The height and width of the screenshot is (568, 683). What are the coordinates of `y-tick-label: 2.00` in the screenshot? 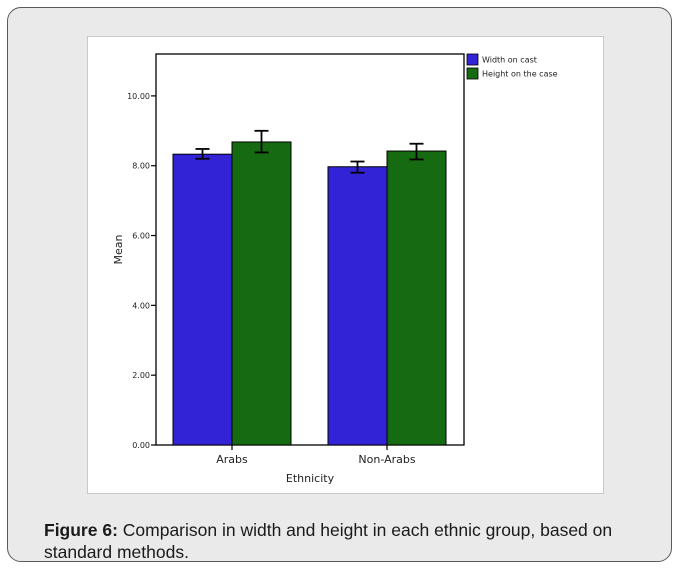 It's located at (141, 375).